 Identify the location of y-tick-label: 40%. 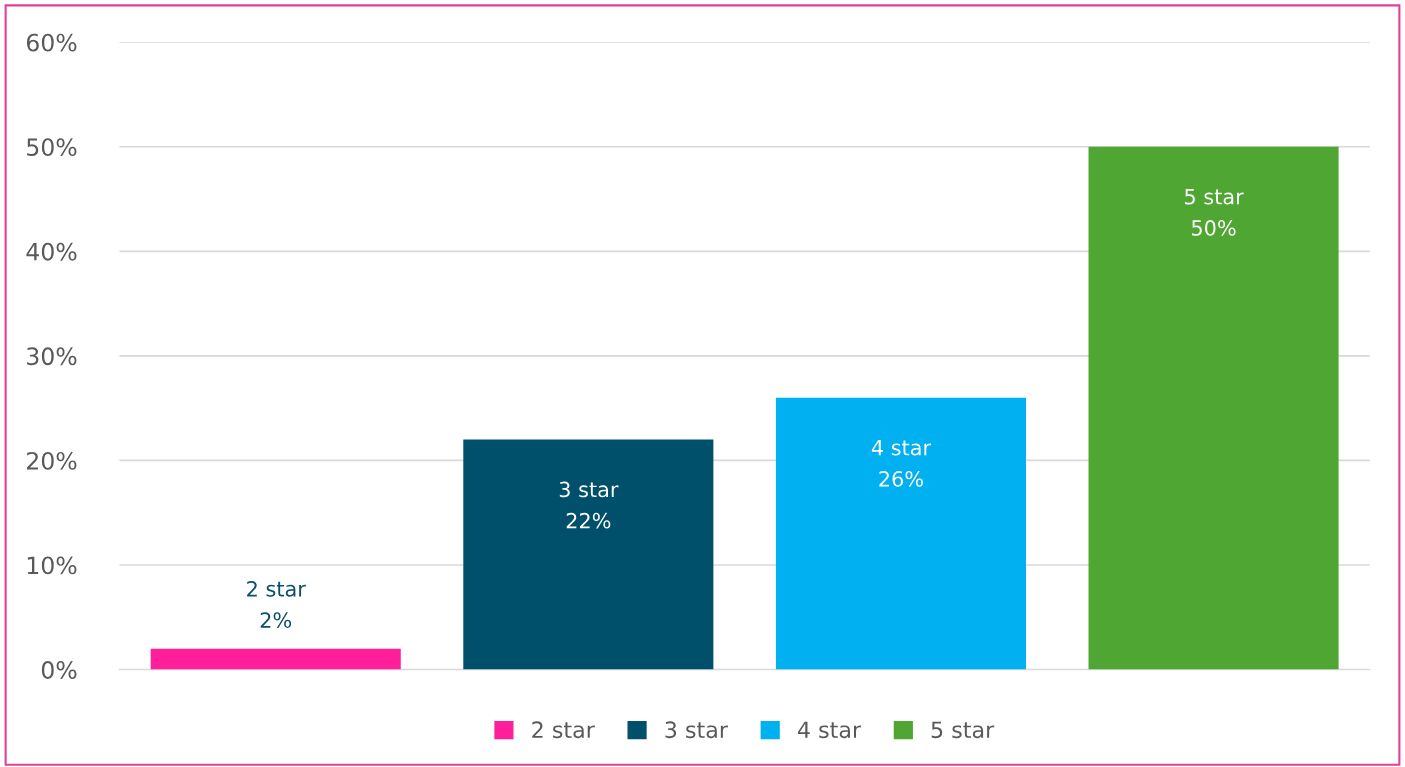
(51, 251).